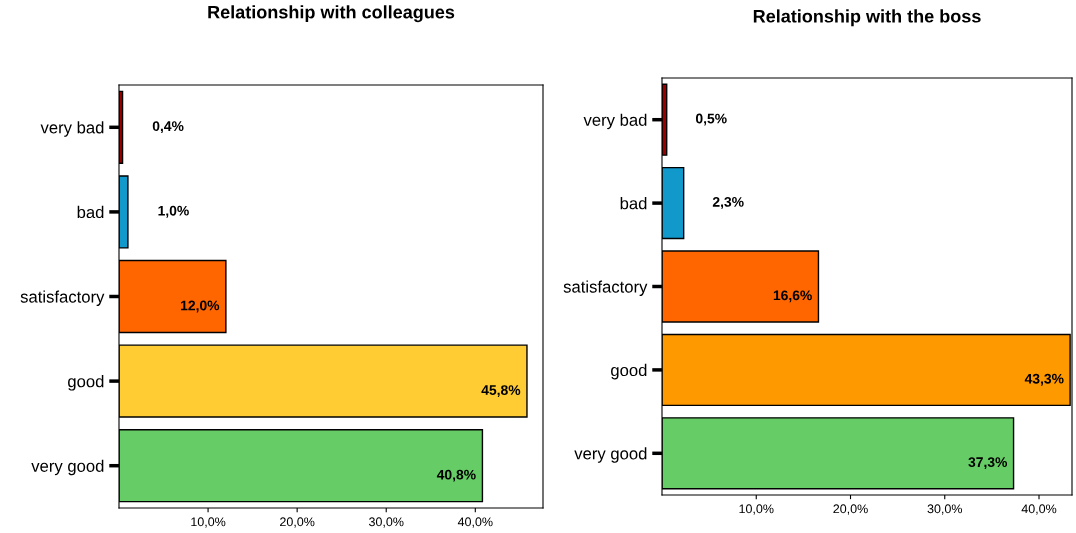  What do you see at coordinates (1044, 379) in the screenshot?
I see `data-label: 43,3%` at bounding box center [1044, 379].